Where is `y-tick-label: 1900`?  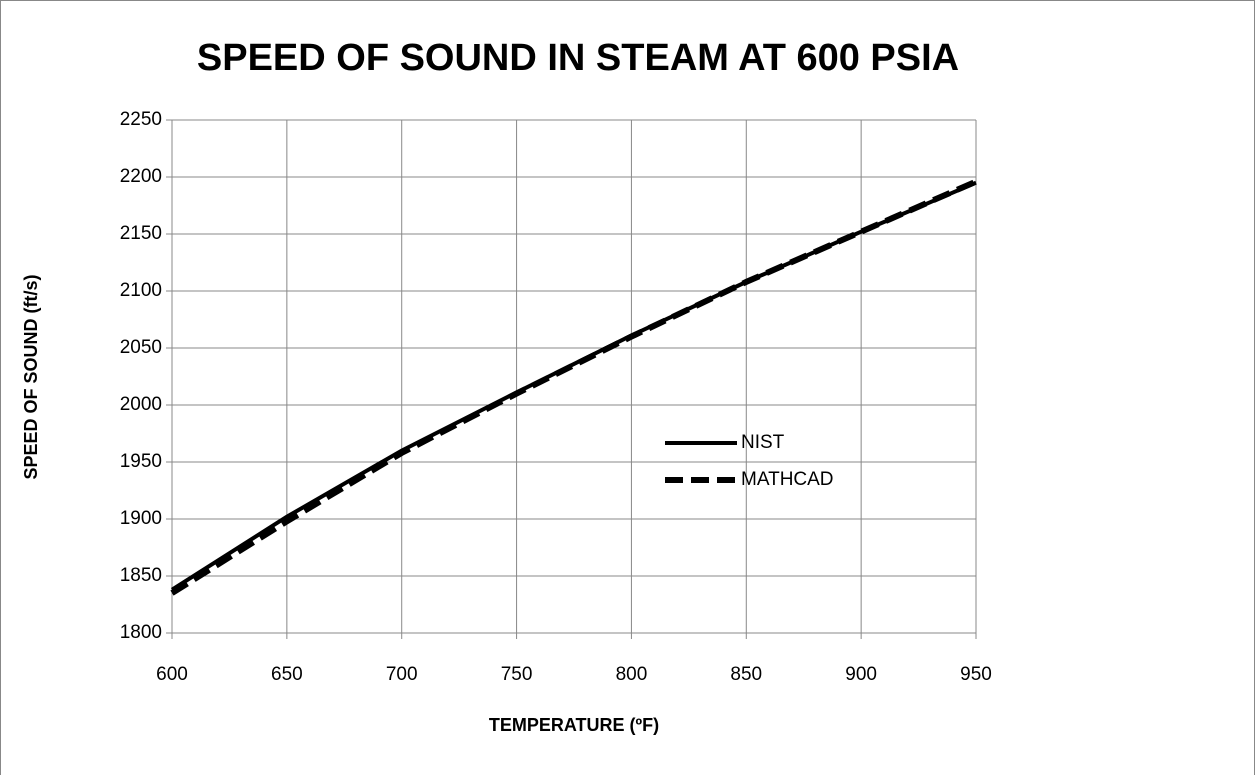
y-tick-label: 1900 is located at coordinates (141, 518).